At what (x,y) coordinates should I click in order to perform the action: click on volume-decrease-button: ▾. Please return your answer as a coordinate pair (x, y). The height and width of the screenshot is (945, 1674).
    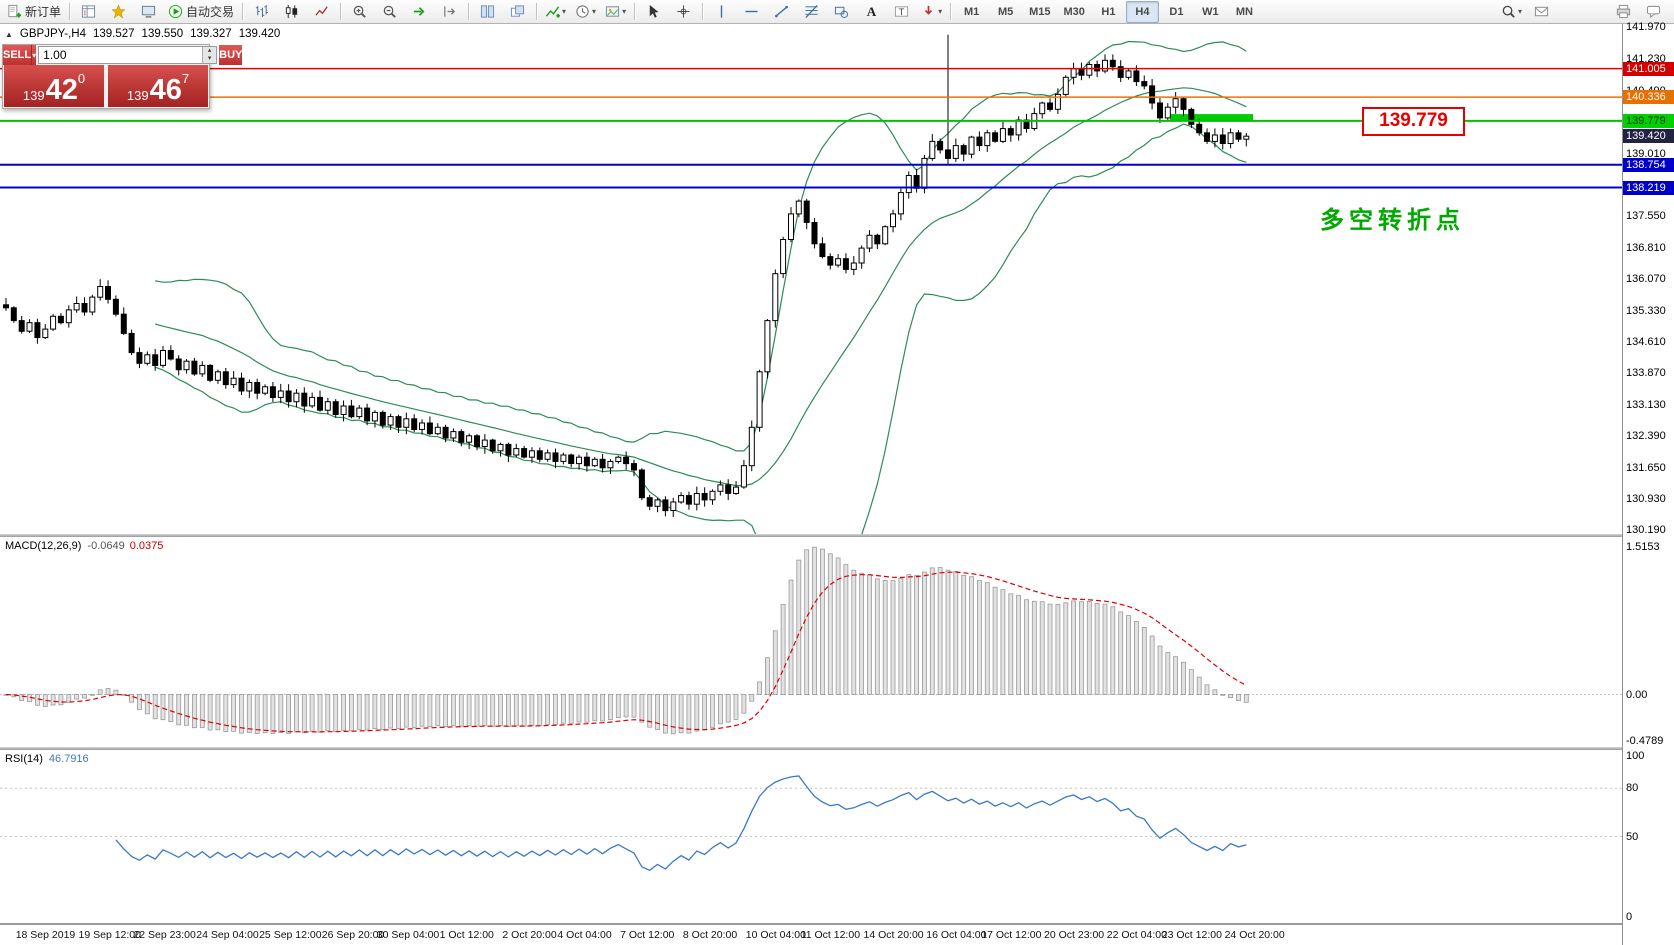
    Looking at the image, I should click on (210, 59).